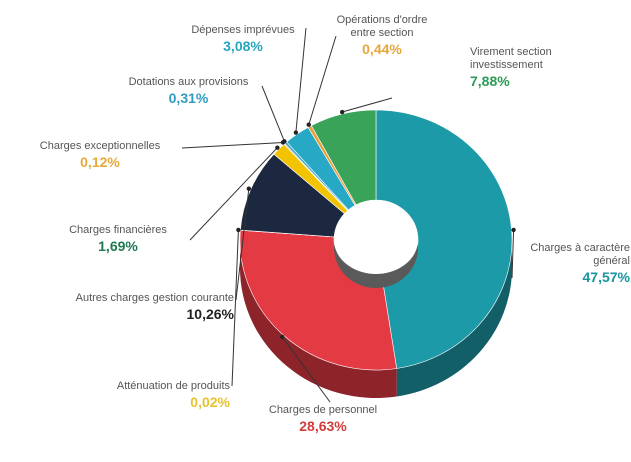 Image resolution: width=631 pixels, height=462 pixels. I want to click on label-virement-section: Virement section investissement 7,88%, so click(532, 67).